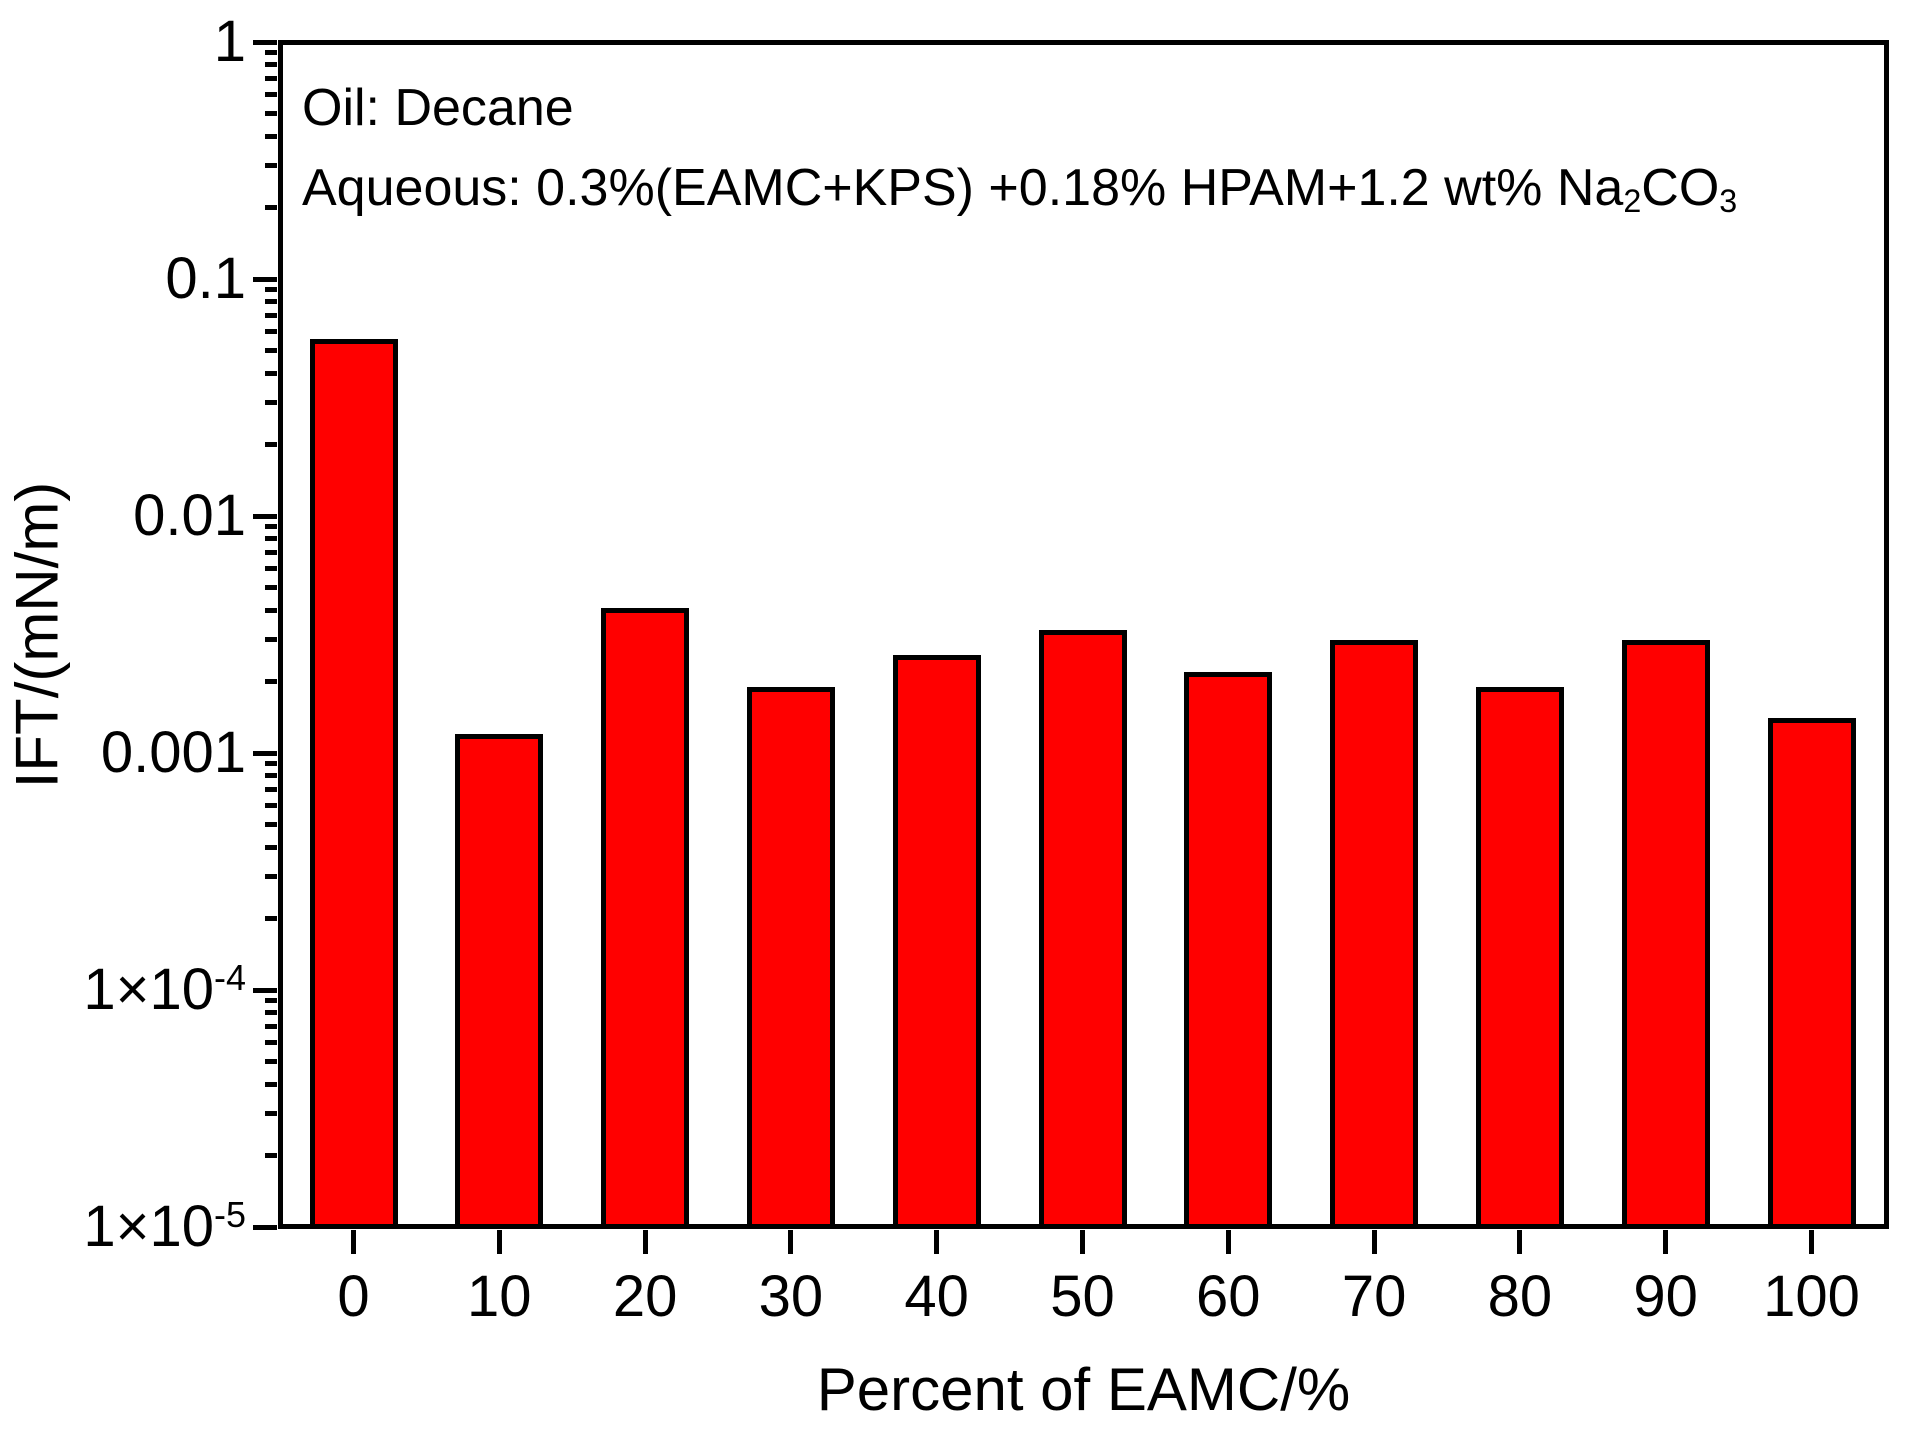 This screenshot has height=1435, width=1919. I want to click on y-axis-title: IFT/(mN/m), so click(37, 634).